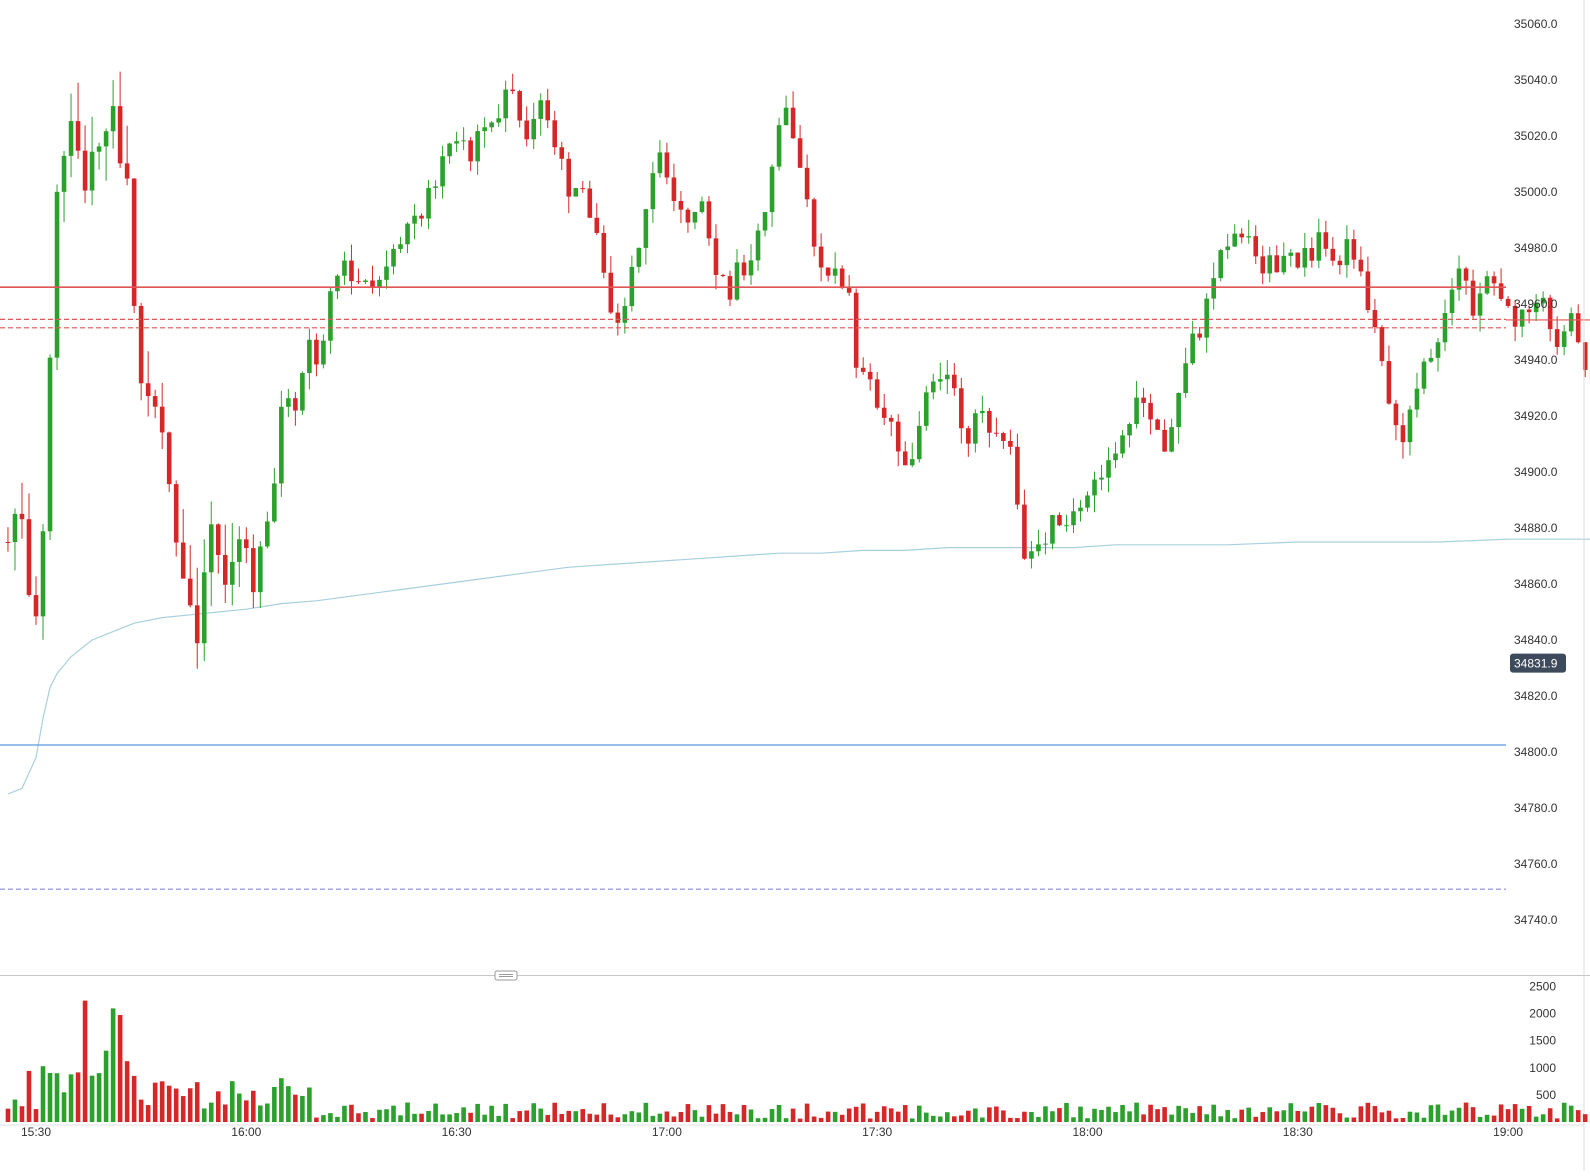  Describe the element at coordinates (1536, 752) in the screenshot. I see `price-tick-label: 34800.0` at that location.